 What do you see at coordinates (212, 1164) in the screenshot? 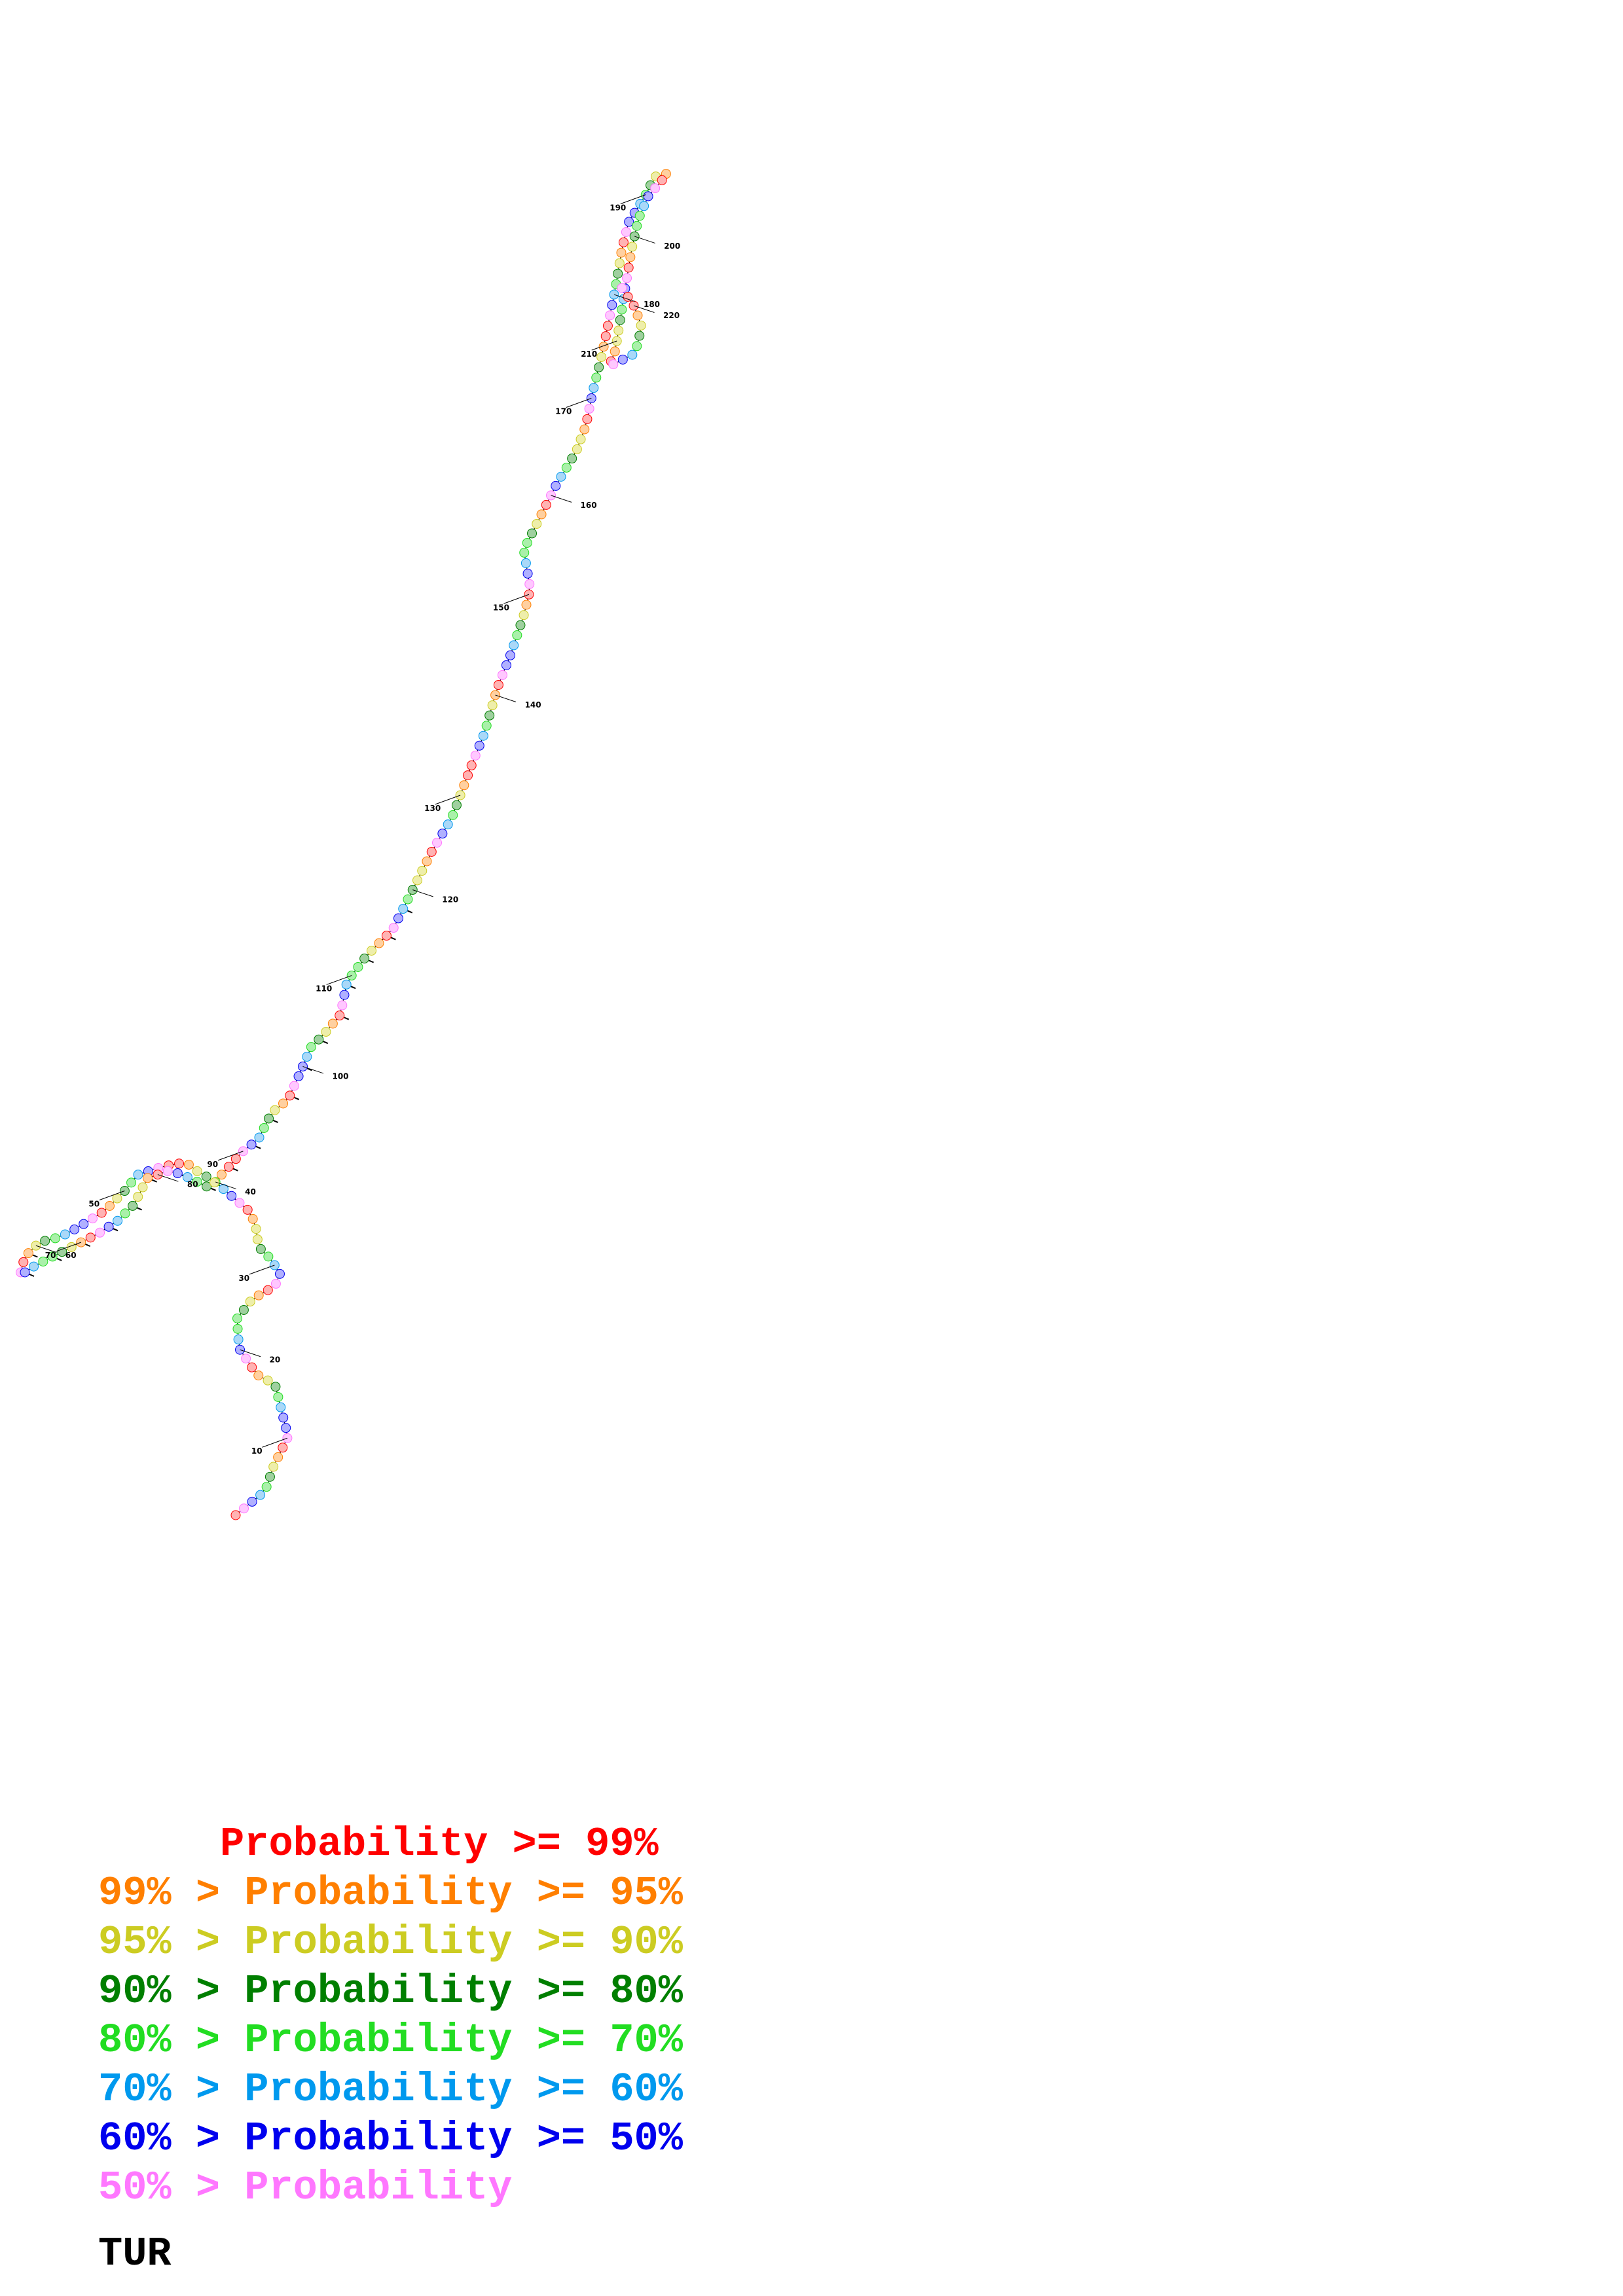
I see `tick-label-90: 90` at bounding box center [212, 1164].